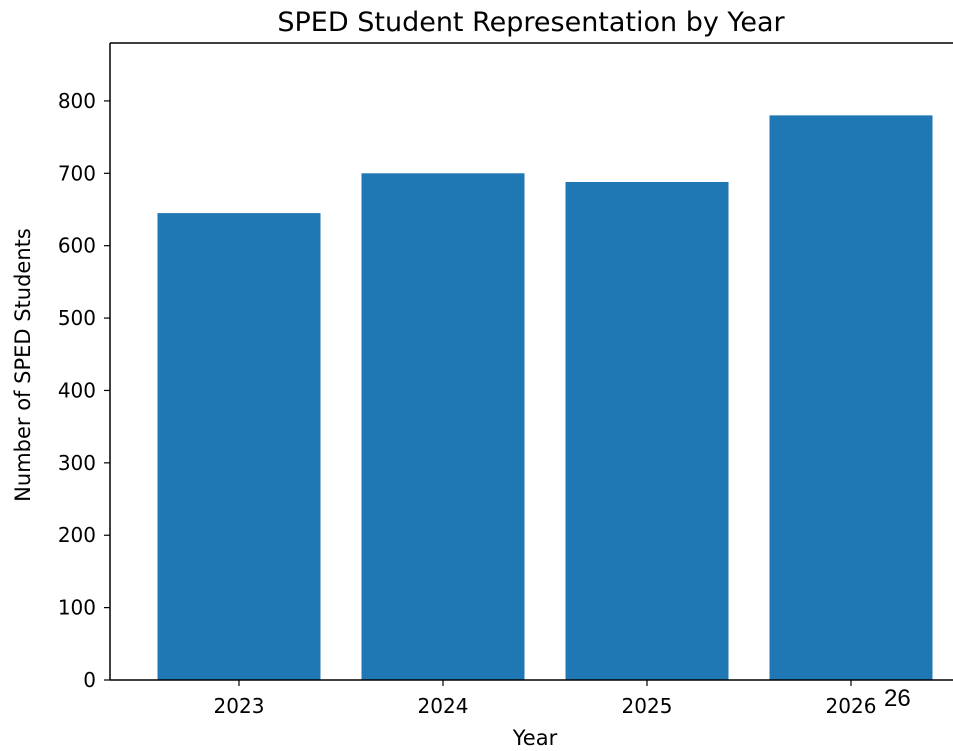  Describe the element at coordinates (239, 706) in the screenshot. I see `x-tick-label: 2023` at that location.